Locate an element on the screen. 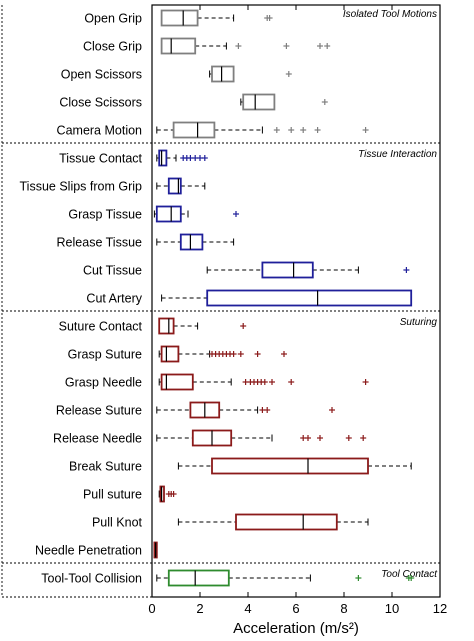 This screenshot has height=641, width=474. box-grasp-tissue: Grasp Tissue is located at coordinates (153, 214).